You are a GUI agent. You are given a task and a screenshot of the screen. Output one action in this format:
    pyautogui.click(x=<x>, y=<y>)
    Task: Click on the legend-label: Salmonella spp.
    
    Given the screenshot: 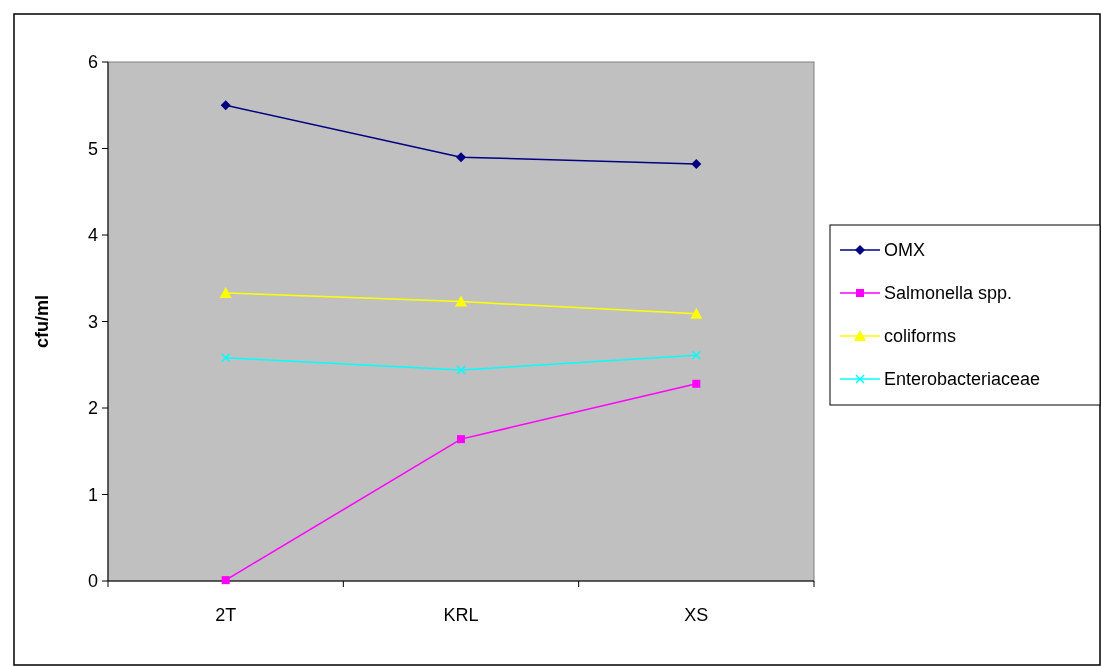 What is the action you would take?
    pyautogui.click(x=948, y=293)
    